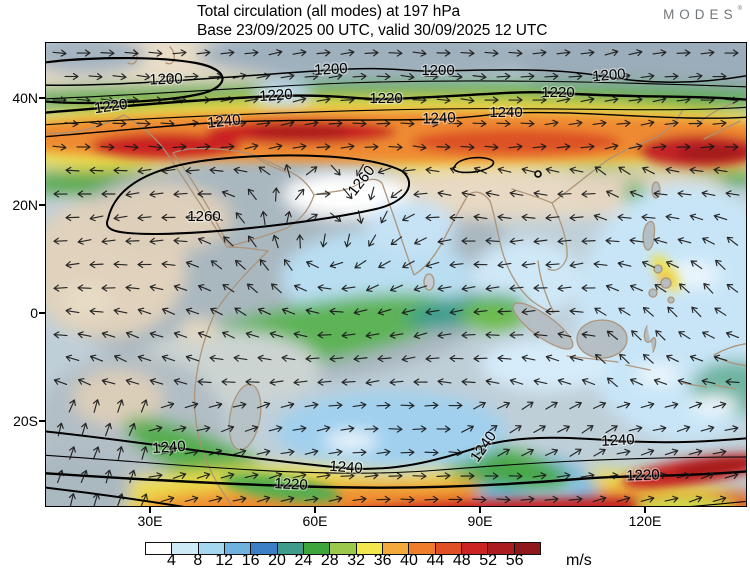  I want to click on colorbar-tick-label: 40, so click(409, 560).